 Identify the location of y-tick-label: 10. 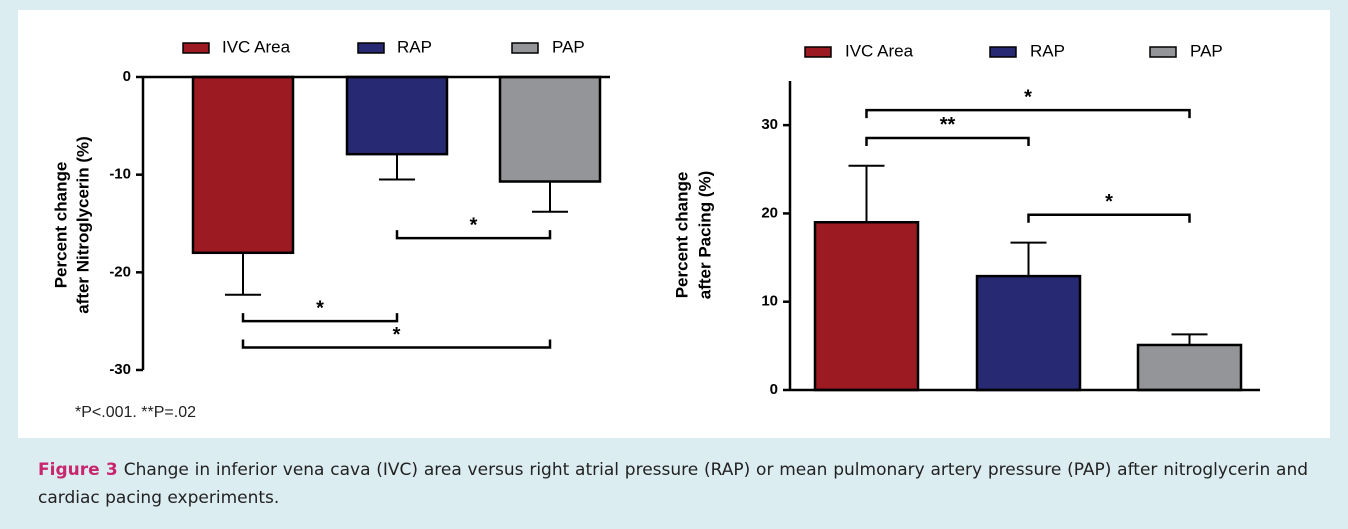
(769, 301).